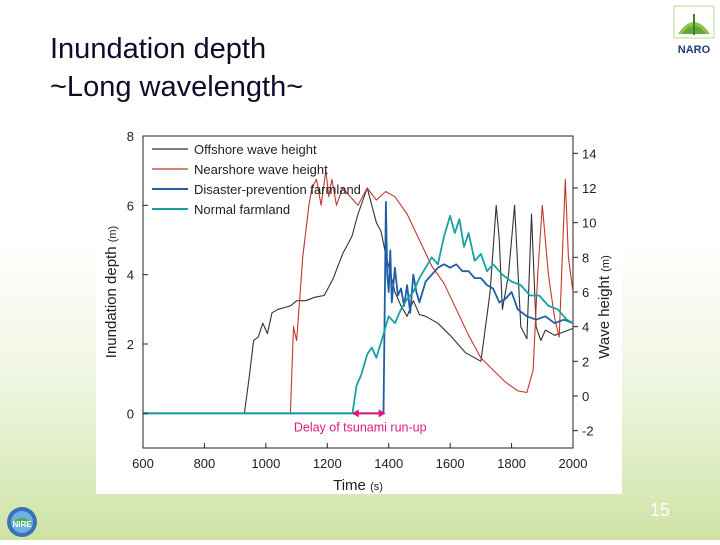 This screenshot has width=720, height=545. What do you see at coordinates (589, 223) in the screenshot?
I see `y2-tick-label: 10` at bounding box center [589, 223].